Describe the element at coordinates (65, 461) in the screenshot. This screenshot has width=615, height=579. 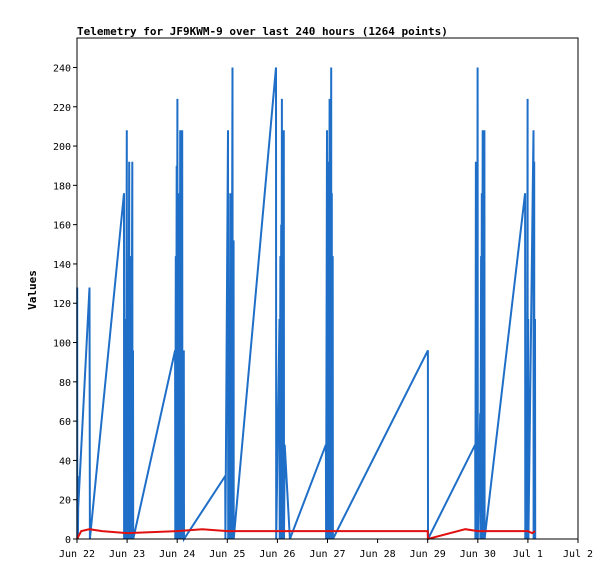
I see `y-tick-label: 40` at that location.